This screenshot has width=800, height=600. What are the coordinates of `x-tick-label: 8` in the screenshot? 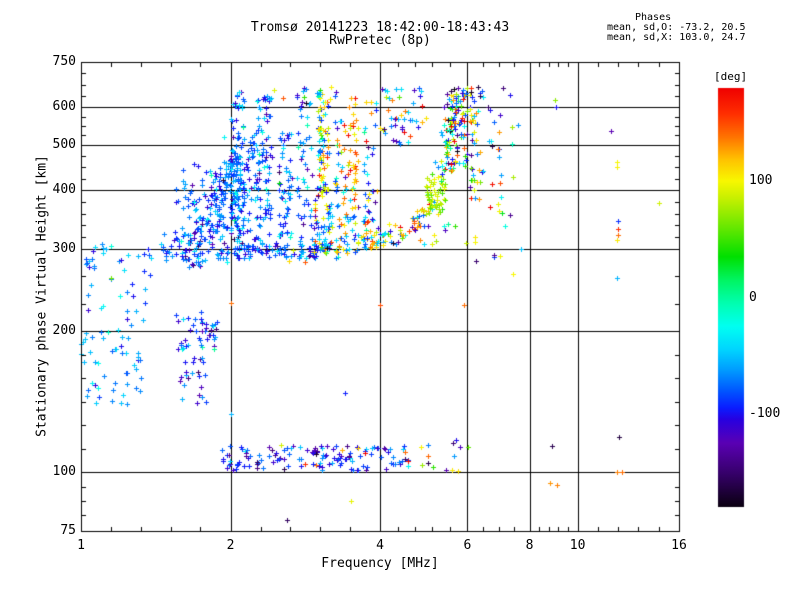 It's located at (529, 545).